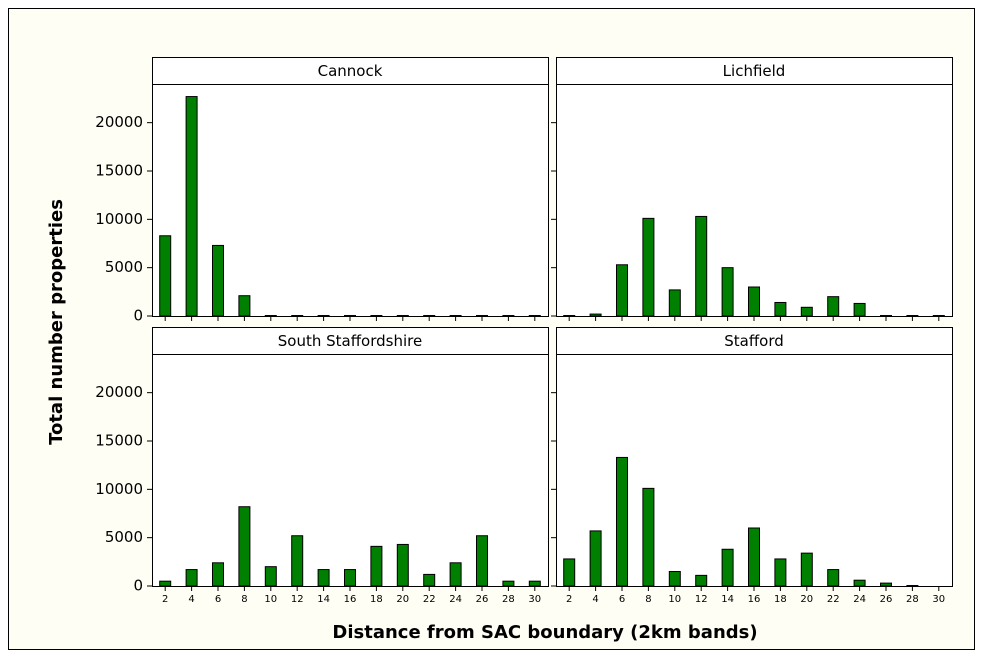 The height and width of the screenshot is (662, 982). I want to click on x-axis-label: Distance from SAC boundary (2km bands), so click(544, 632).